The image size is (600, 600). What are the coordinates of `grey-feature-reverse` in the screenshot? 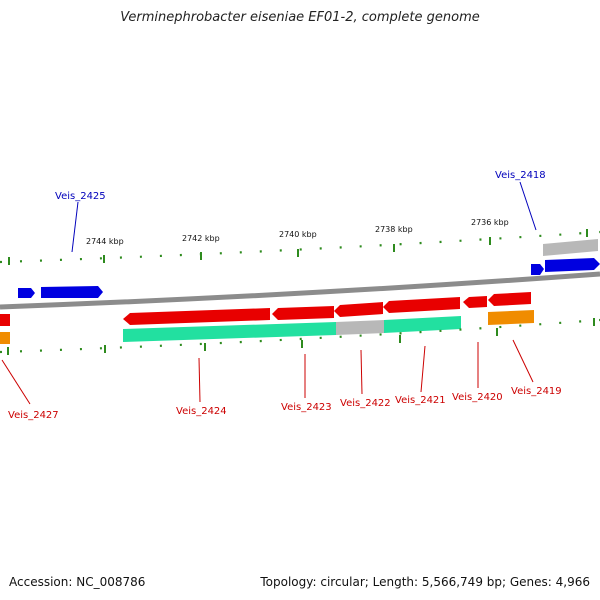 It's located at (360, 327).